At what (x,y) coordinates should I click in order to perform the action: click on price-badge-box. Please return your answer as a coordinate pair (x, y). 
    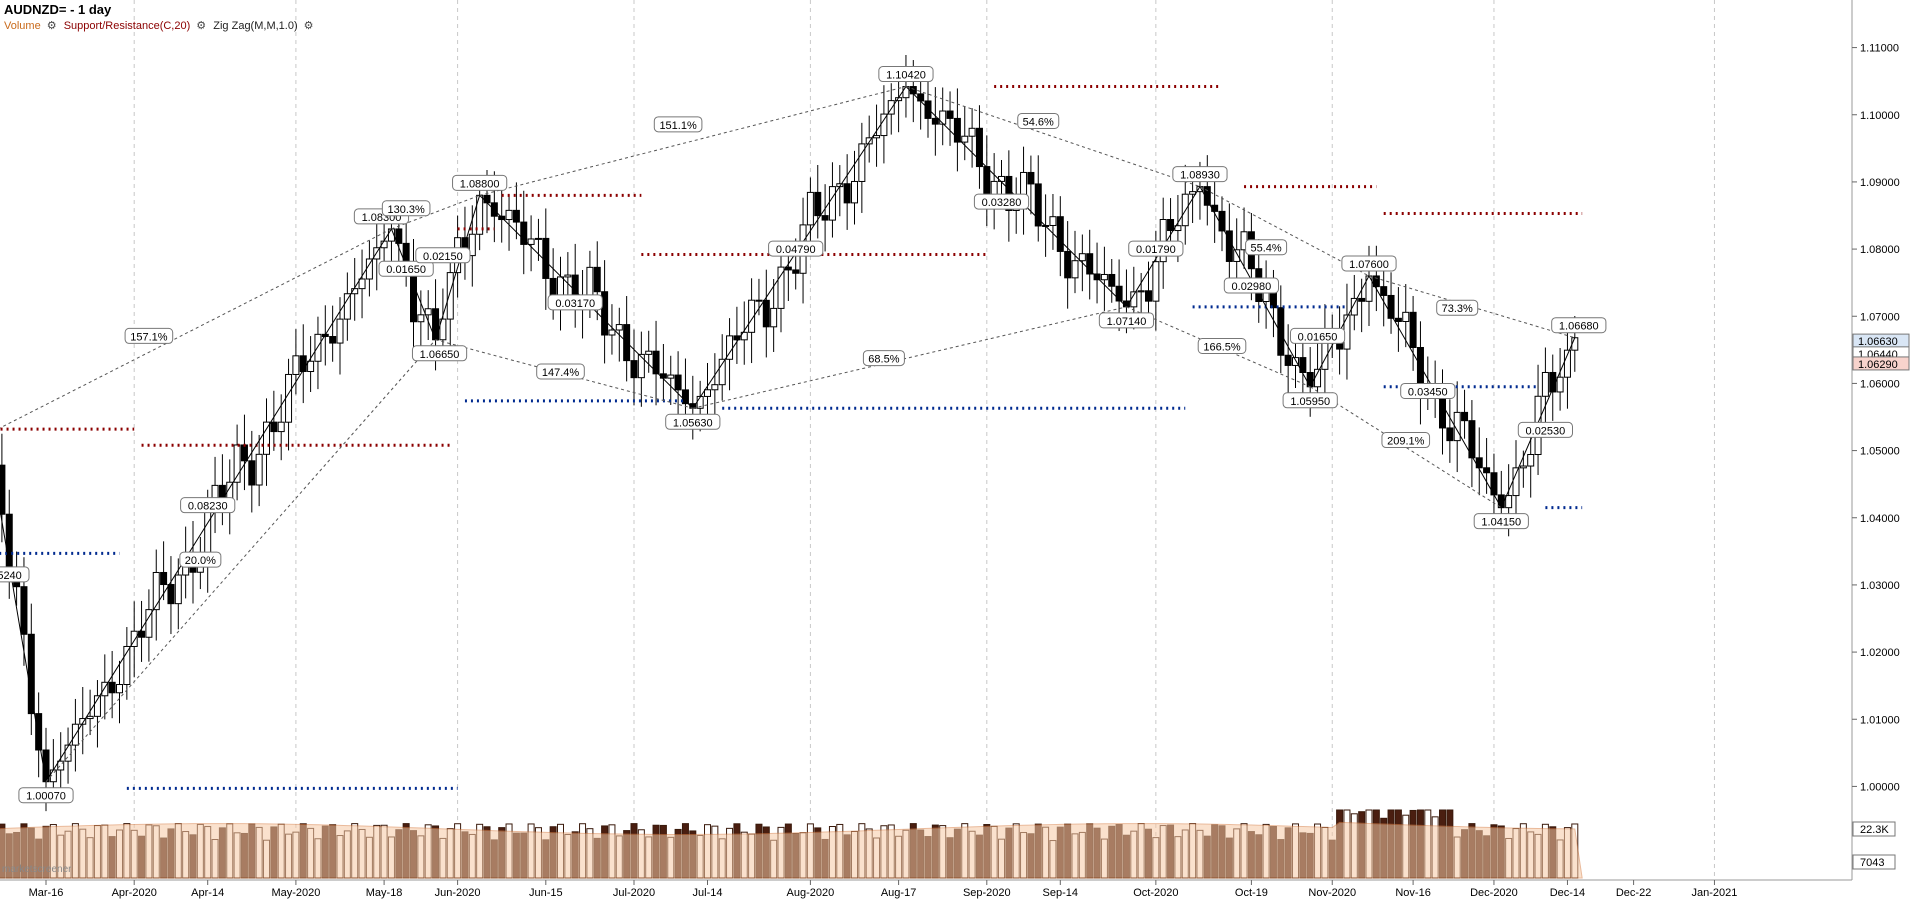
    Looking at the image, I should click on (1881, 363).